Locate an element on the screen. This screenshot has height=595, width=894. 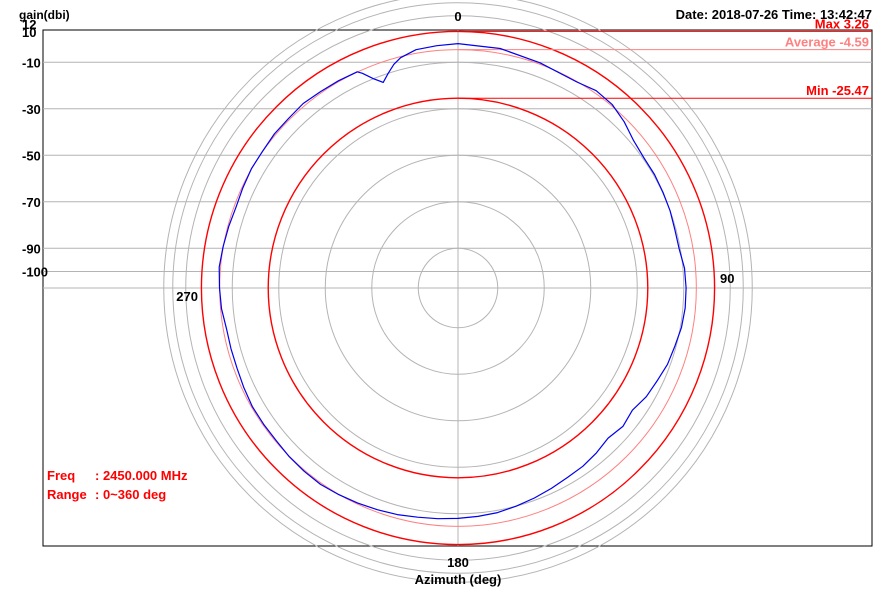
angle-label-180: 180 is located at coordinates (458, 562).